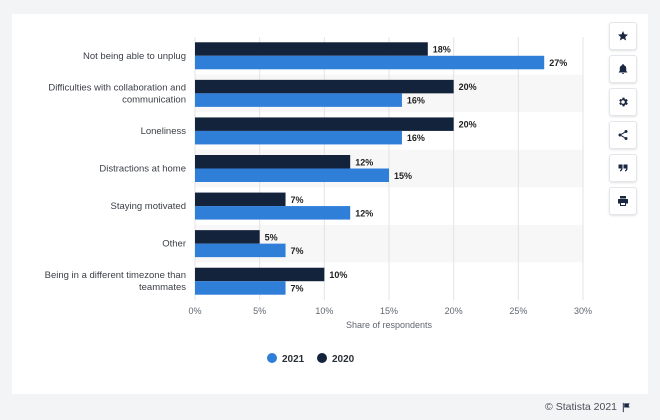 This screenshot has height=420, width=660. I want to click on favorite-button, so click(623, 36).